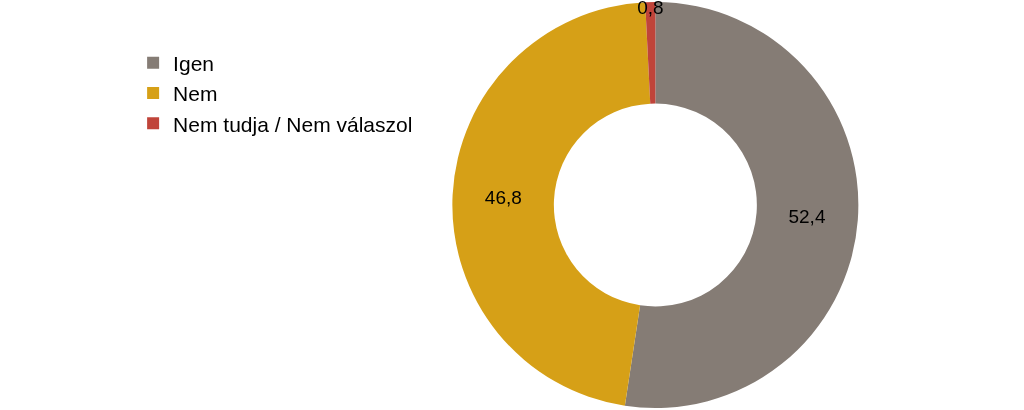 The width and height of the screenshot is (1024, 410). What do you see at coordinates (195, 94) in the screenshot?
I see `legend-label: Nem` at bounding box center [195, 94].